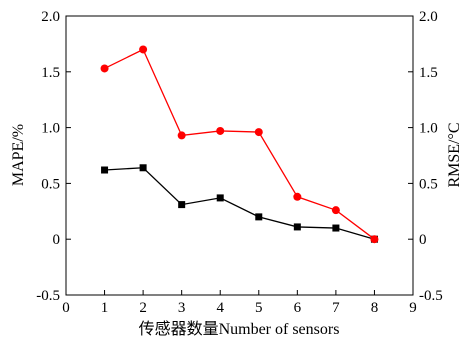 The width and height of the screenshot is (471, 347). I want to click on right-y-axis-label: RMSE/°C, so click(454, 154).